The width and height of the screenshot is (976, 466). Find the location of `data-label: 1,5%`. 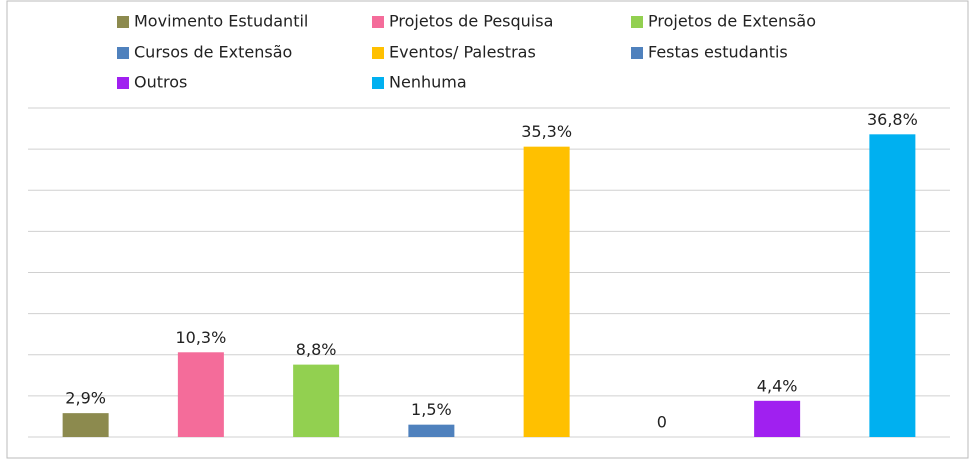

data-label: 1,5% is located at coordinates (431, 409).